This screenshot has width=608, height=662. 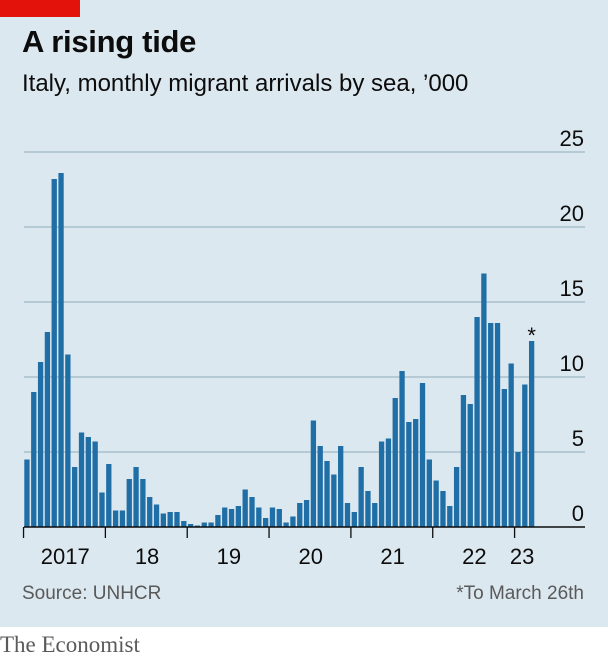 What do you see at coordinates (92, 593) in the screenshot?
I see `source-note: Source: UNHCR` at bounding box center [92, 593].